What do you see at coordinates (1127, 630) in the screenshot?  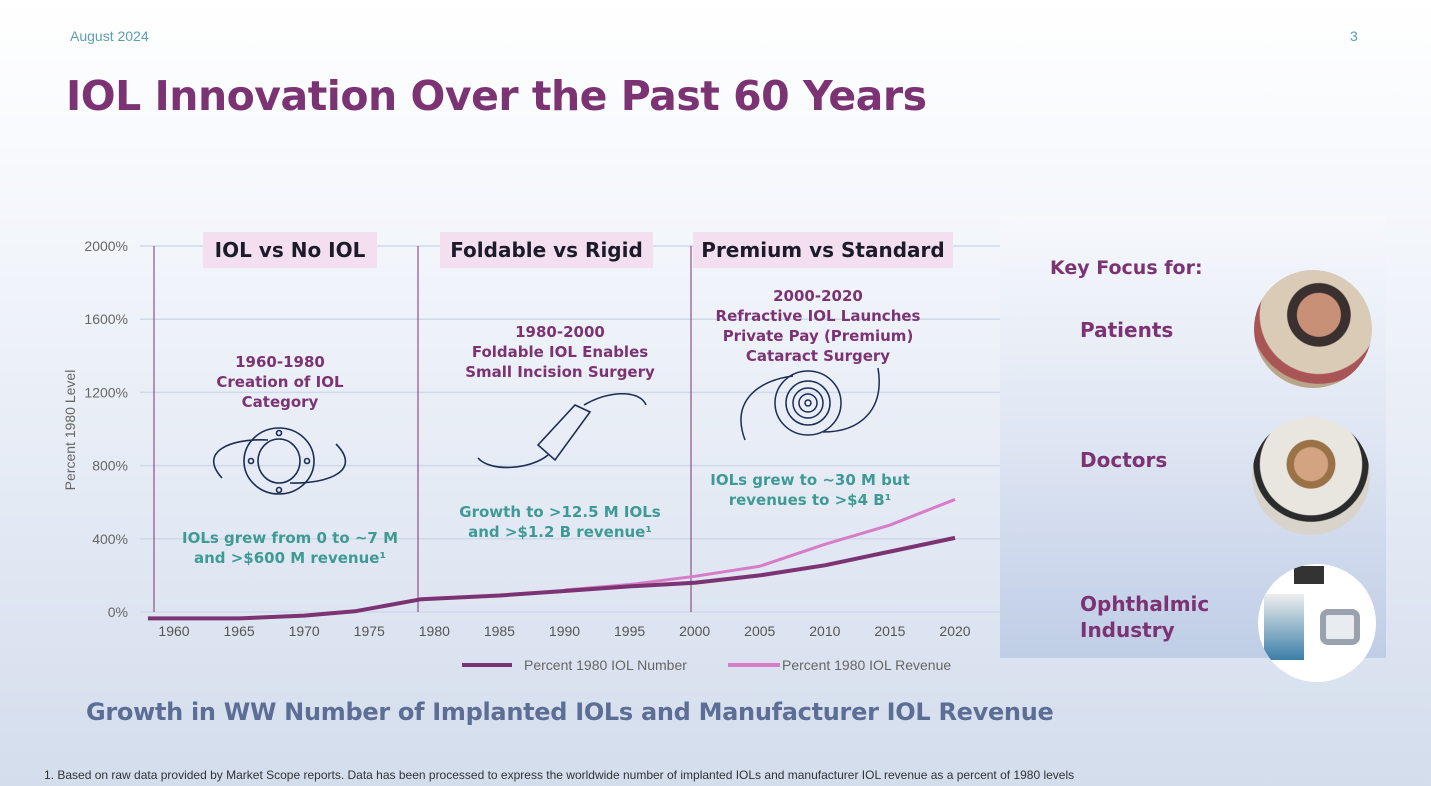 I see `focus-industry-line: Industry` at bounding box center [1127, 630].